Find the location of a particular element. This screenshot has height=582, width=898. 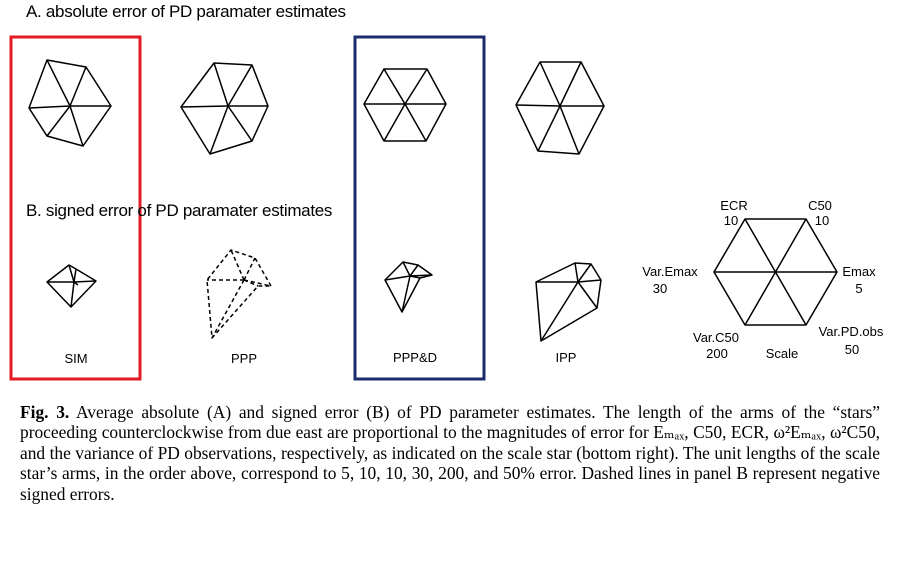

scale-value-c50: 10 is located at coordinates (822, 220).